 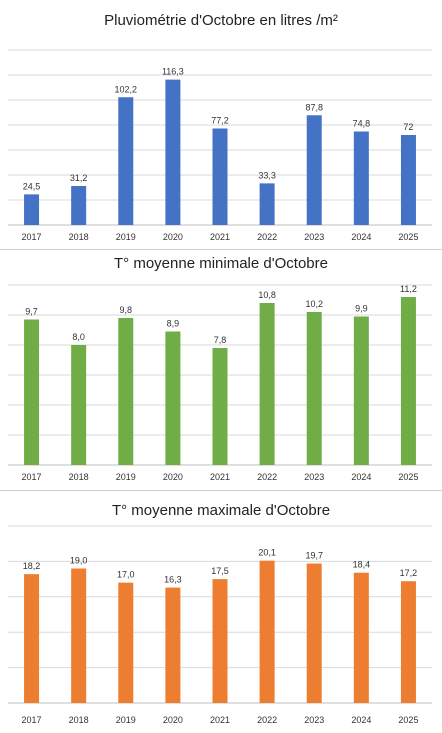 What do you see at coordinates (314, 556) in the screenshot?
I see `data-label-2023: 19,7` at bounding box center [314, 556].